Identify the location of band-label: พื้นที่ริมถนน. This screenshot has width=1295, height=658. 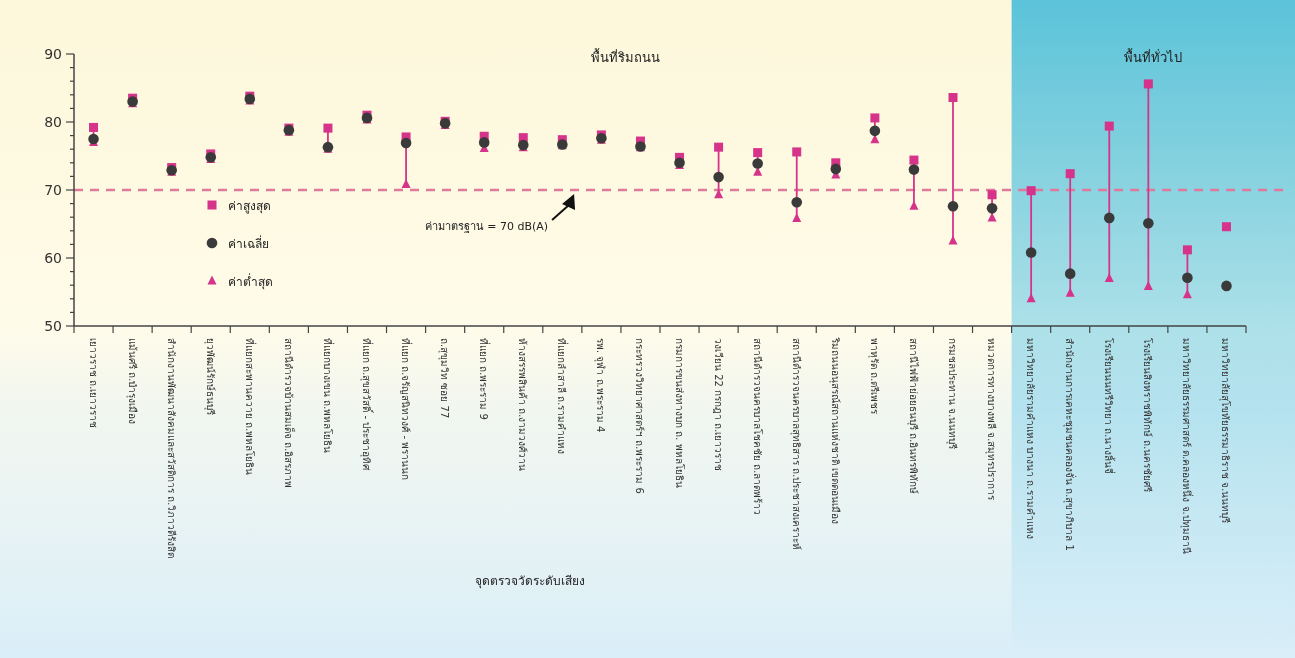
(626, 56).